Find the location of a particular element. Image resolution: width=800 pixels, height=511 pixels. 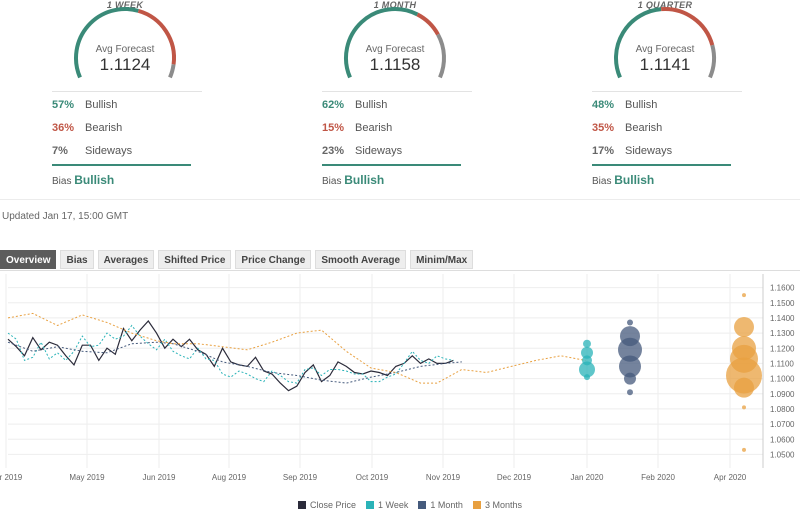

bearish-row: 36% Bearish is located at coordinates (87, 128).